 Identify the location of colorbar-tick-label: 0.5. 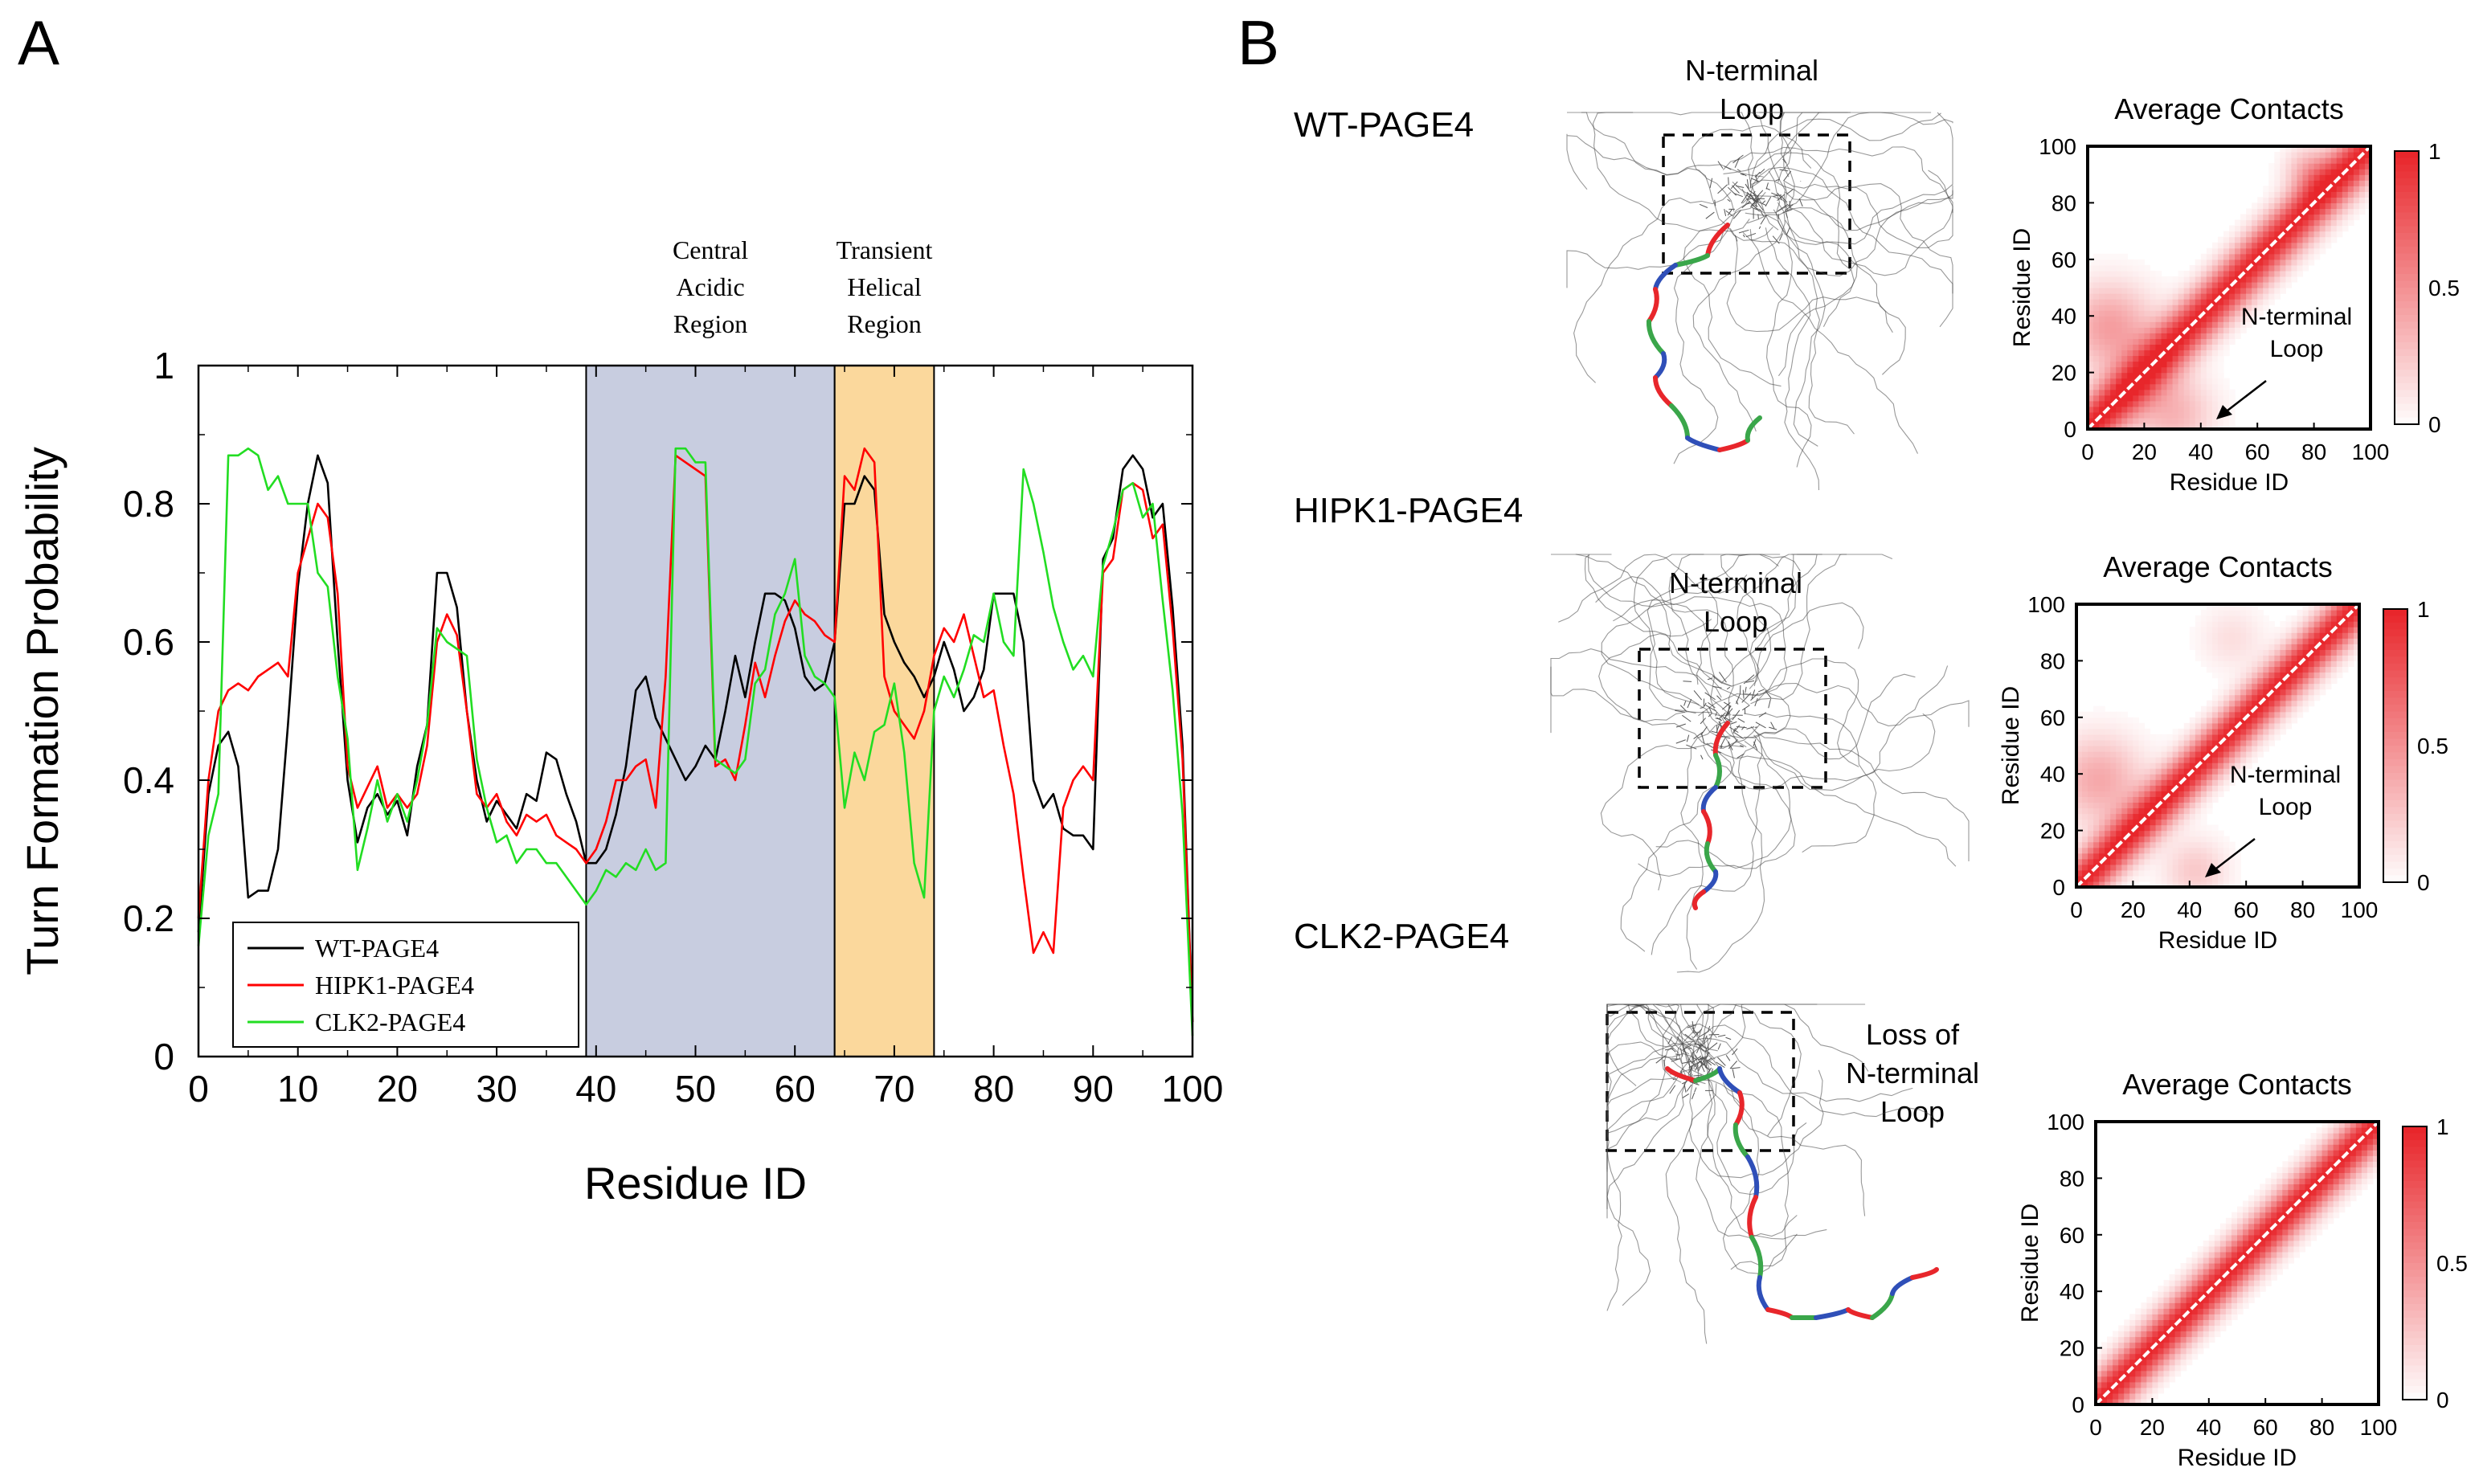
(2432, 746).